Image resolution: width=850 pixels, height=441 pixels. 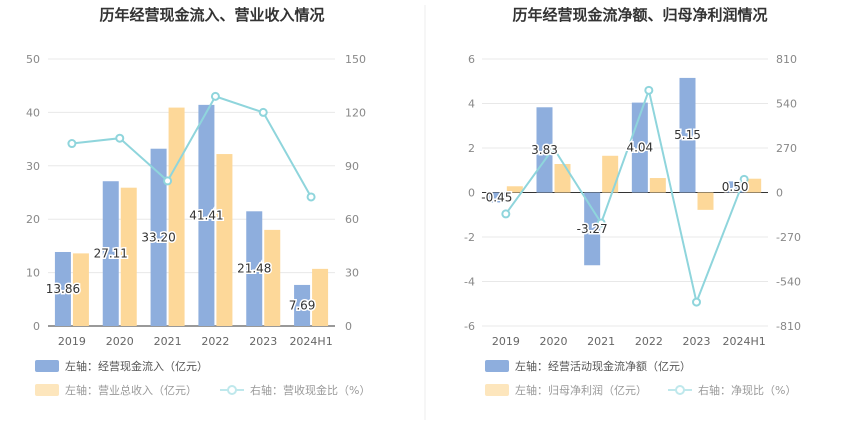 I want to click on legend-item-bar-a: 左轴：经营活动现金流净额（亿元）, so click(x=588, y=366).